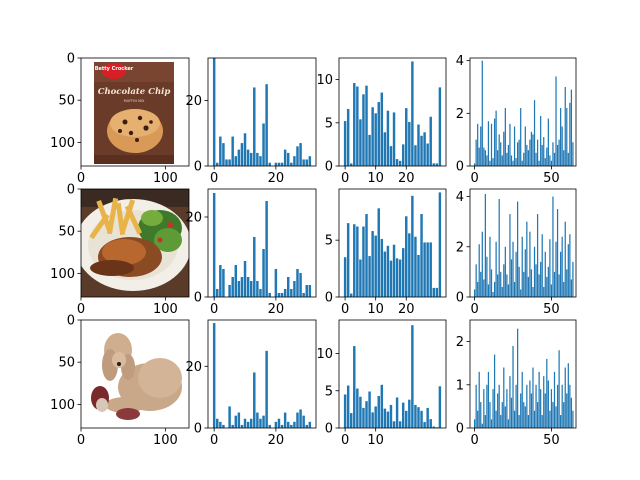 The height and width of the screenshot is (480, 640). What do you see at coordinates (375, 309) in the screenshot?
I see `x-tick-label: 10` at bounding box center [375, 309].